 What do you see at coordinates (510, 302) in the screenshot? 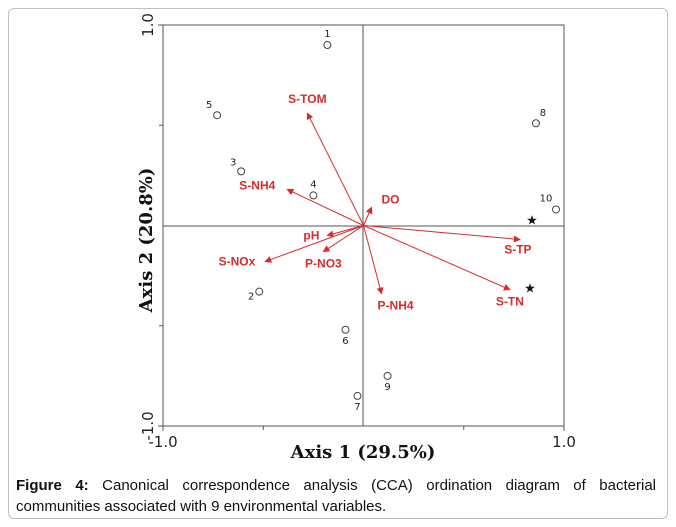
I see `arrow-label-s-tn: S-TN` at bounding box center [510, 302].